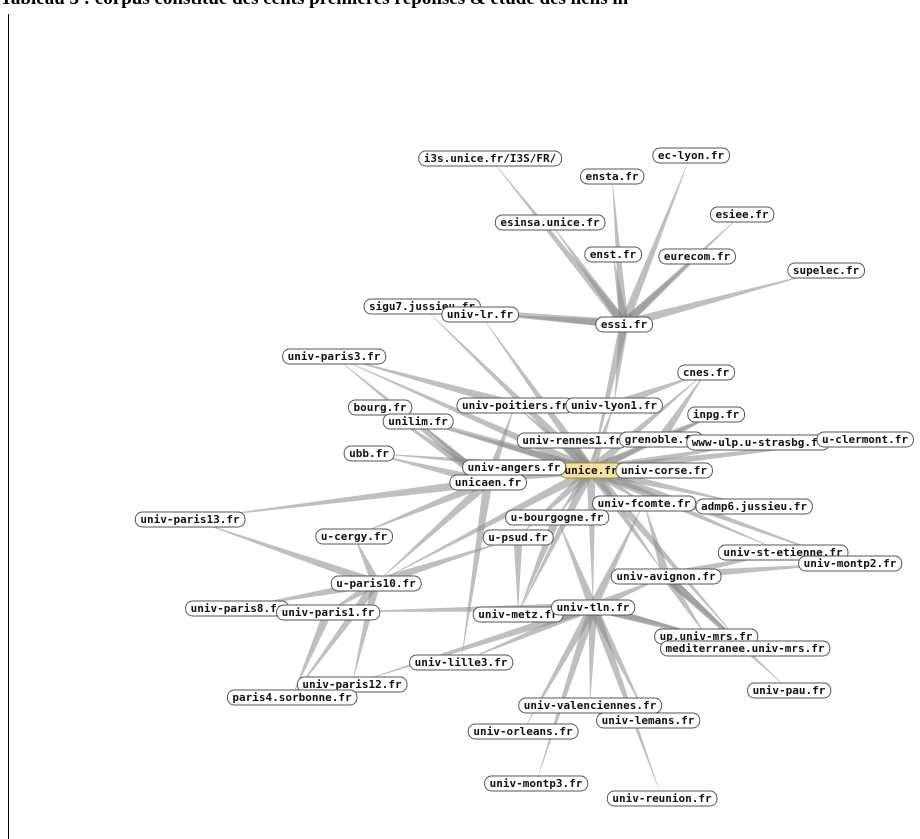 Image resolution: width=920 pixels, height=839 pixels. I want to click on edge-essi-enst, so click(621, 289).